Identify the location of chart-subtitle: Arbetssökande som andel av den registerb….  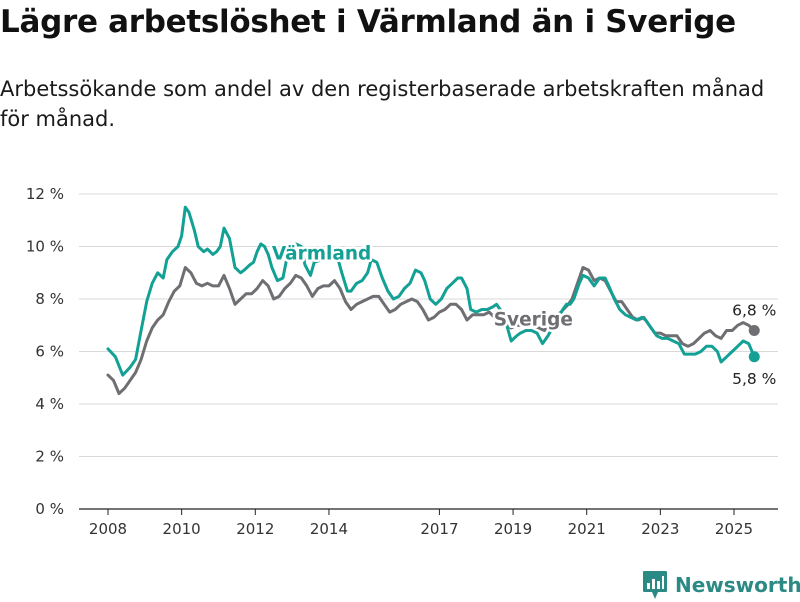
(382, 104).